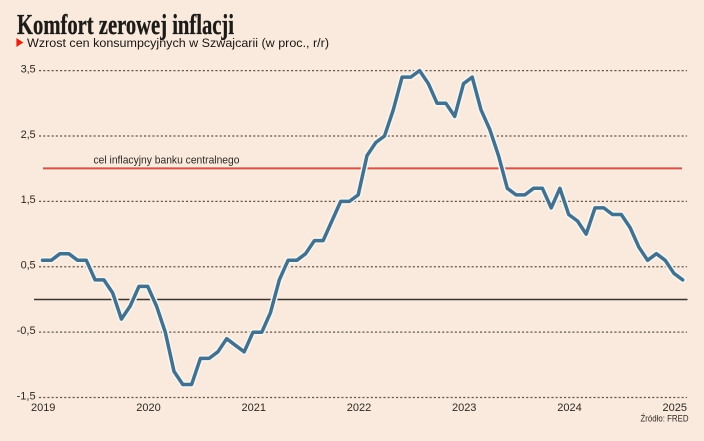 The width and height of the screenshot is (704, 441). Describe the element at coordinates (167, 161) in the screenshot. I see `svg-text:cel inflacyjny banku centralne: cel inflacyjny banku centralnego` at that location.